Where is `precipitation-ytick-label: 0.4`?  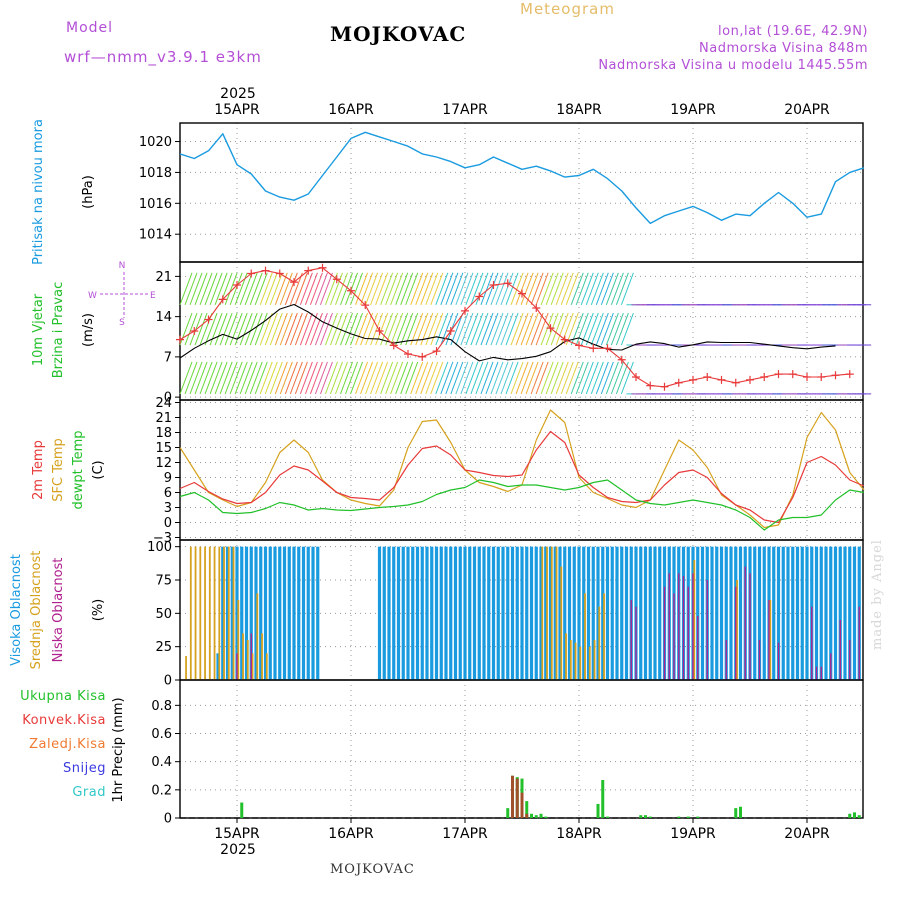
precipitation-ytick-label: 0.4 is located at coordinates (161, 762).